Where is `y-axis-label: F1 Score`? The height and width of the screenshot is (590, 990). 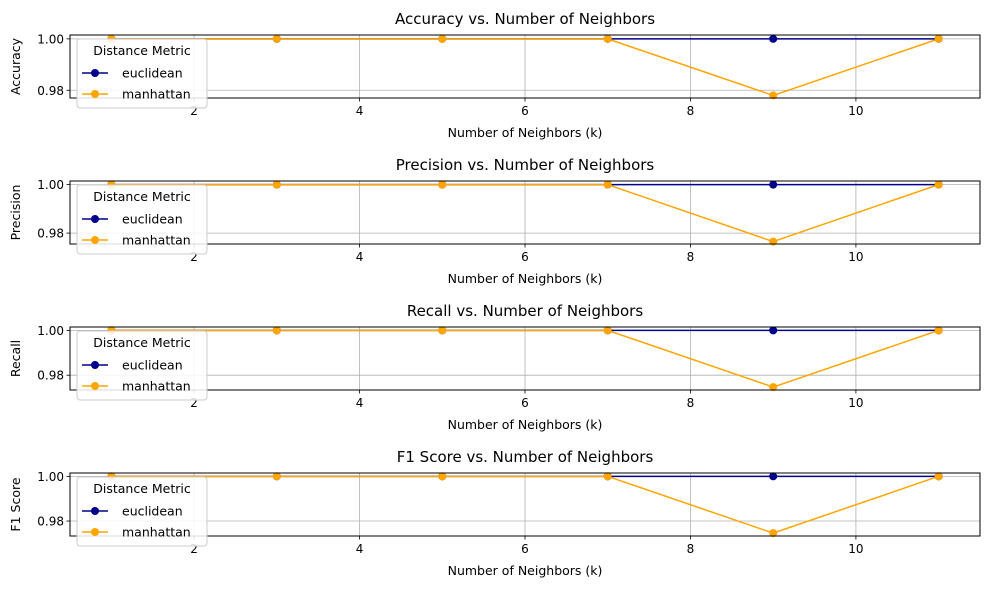 y-axis-label: F1 Score is located at coordinates (15, 504).